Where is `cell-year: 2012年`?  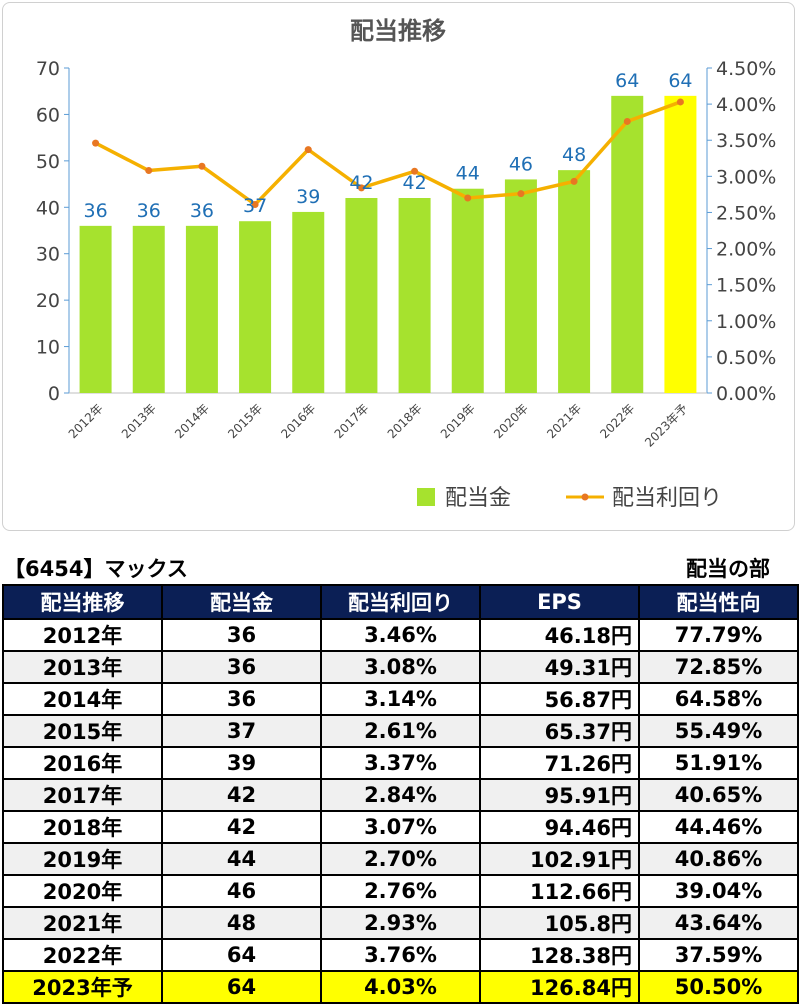 cell-year: 2012年 is located at coordinates (82, 635).